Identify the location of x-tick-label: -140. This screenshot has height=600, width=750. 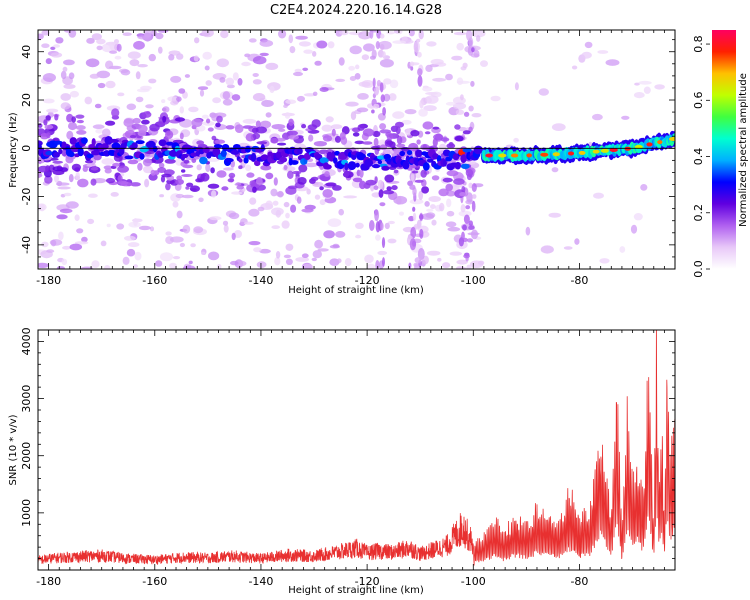
(260, 280).